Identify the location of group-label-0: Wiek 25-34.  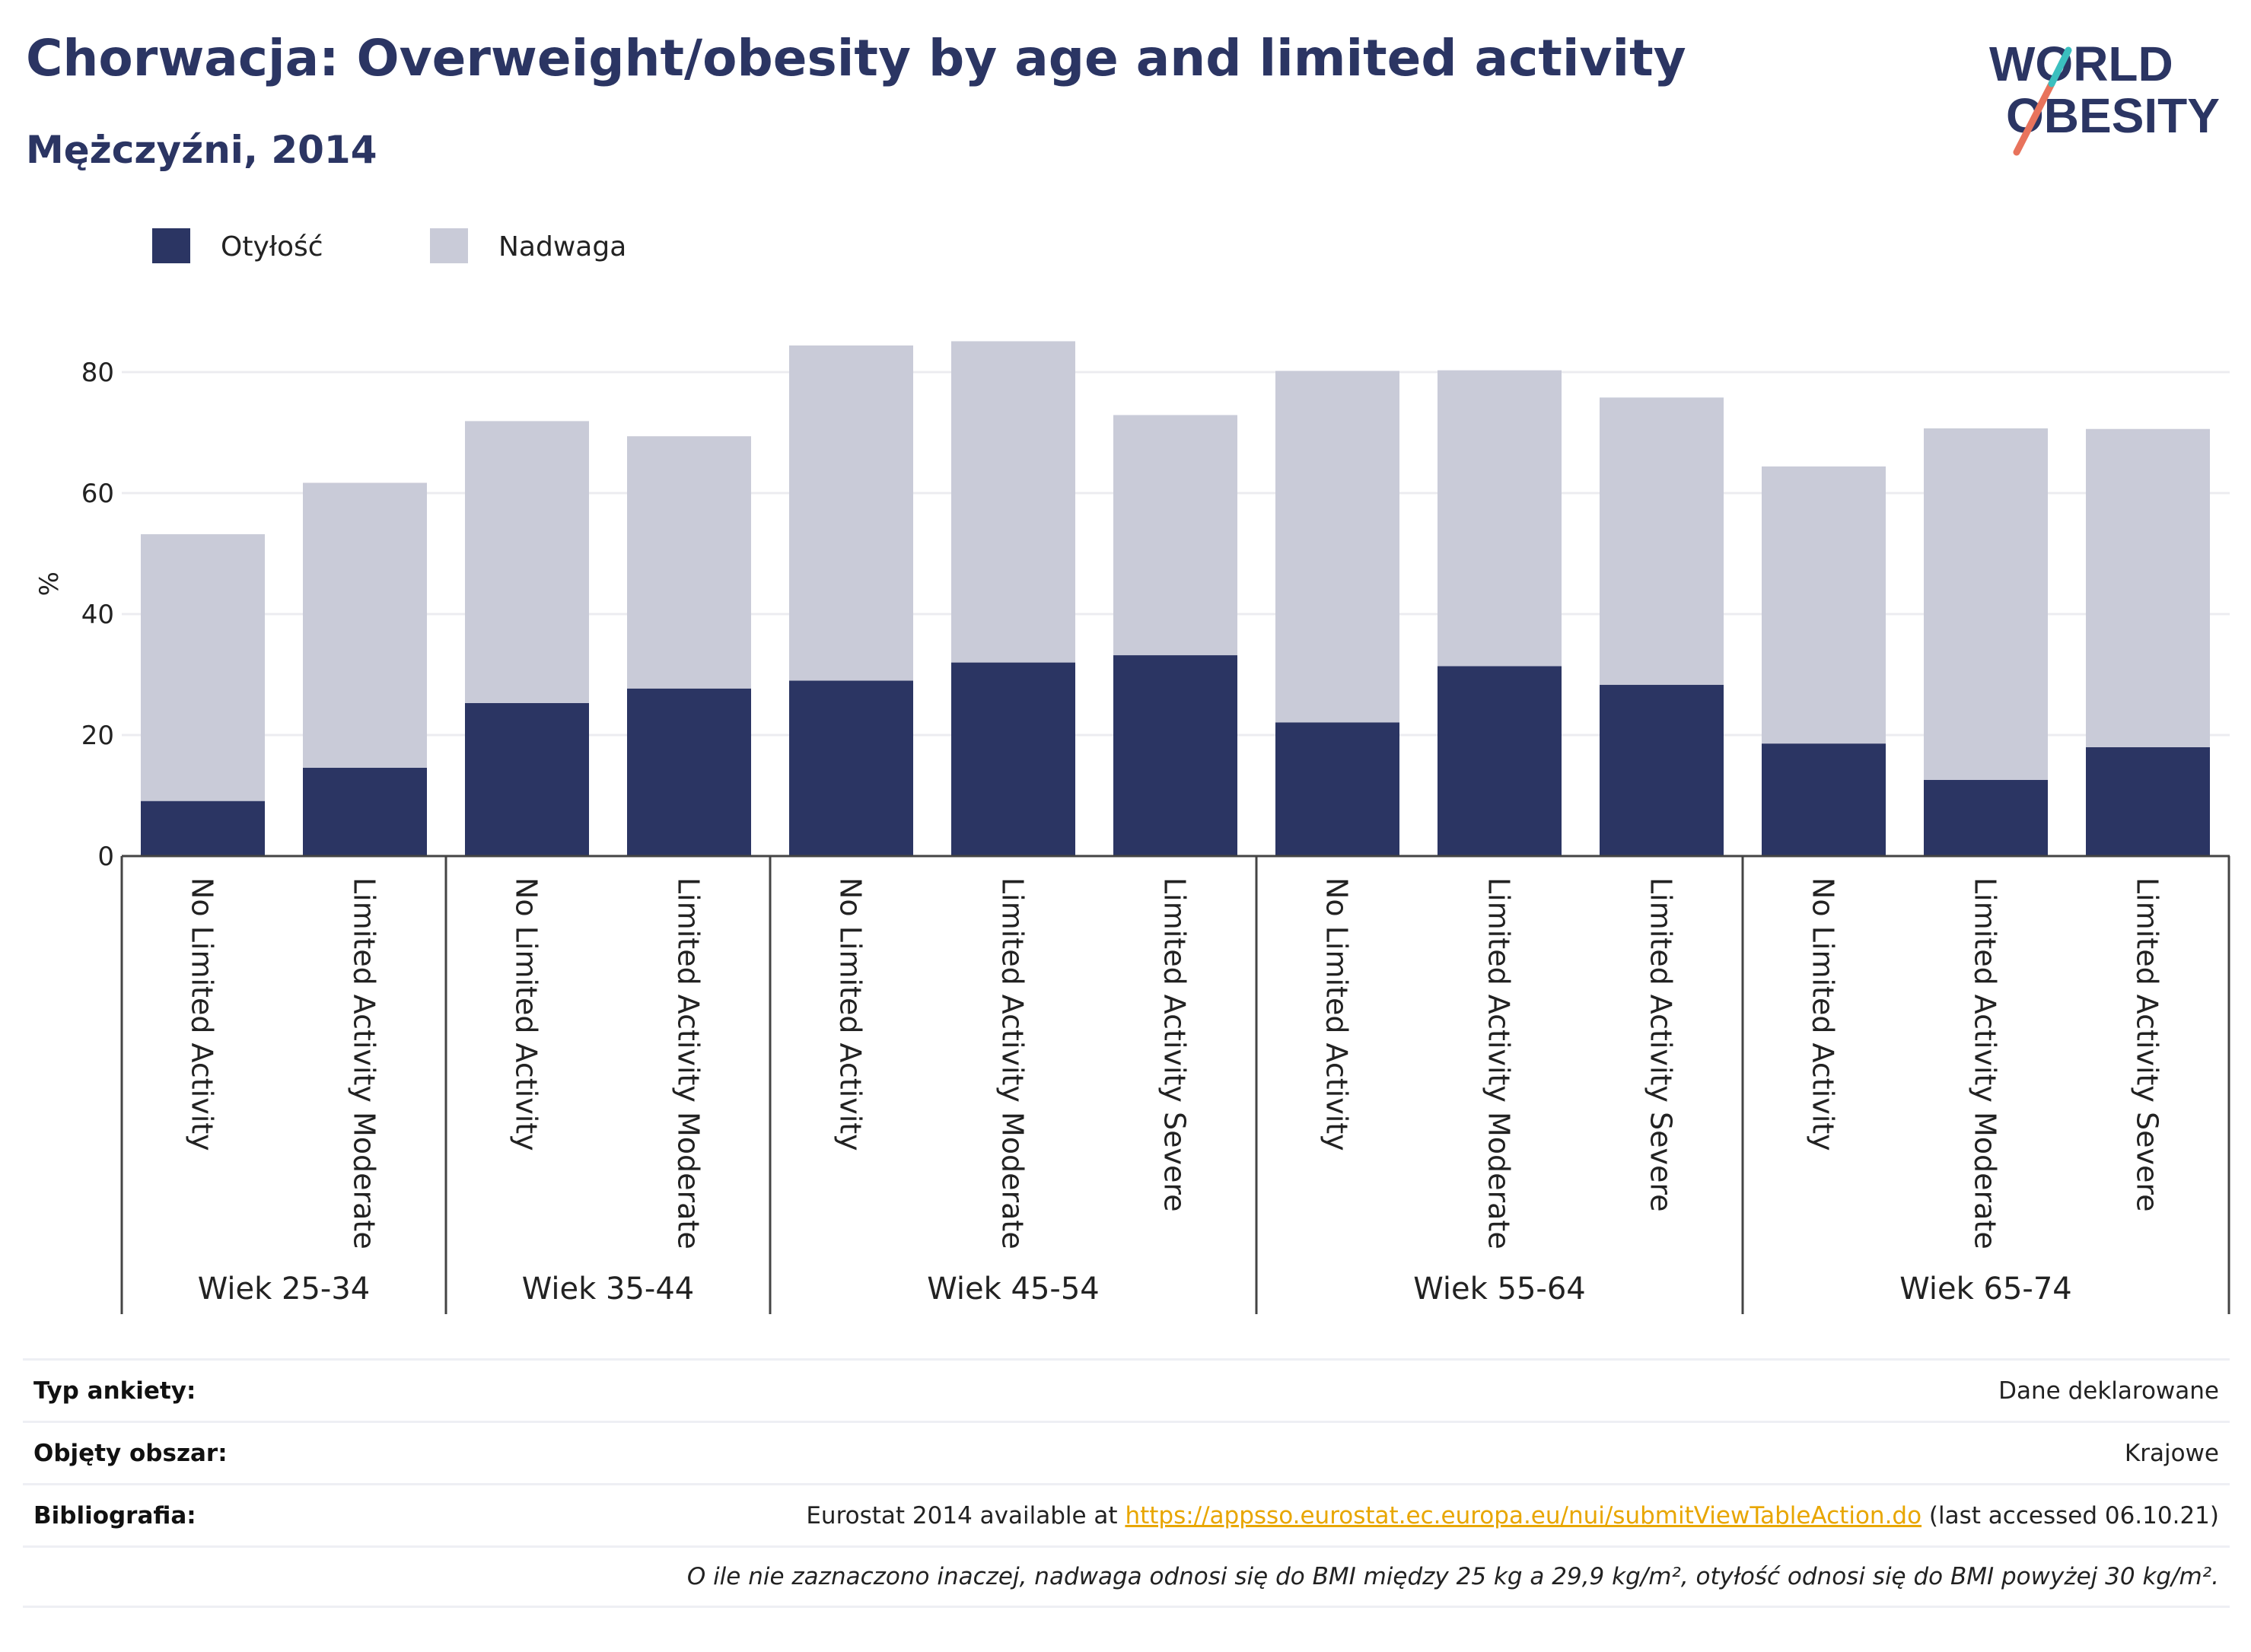
(284, 1289).